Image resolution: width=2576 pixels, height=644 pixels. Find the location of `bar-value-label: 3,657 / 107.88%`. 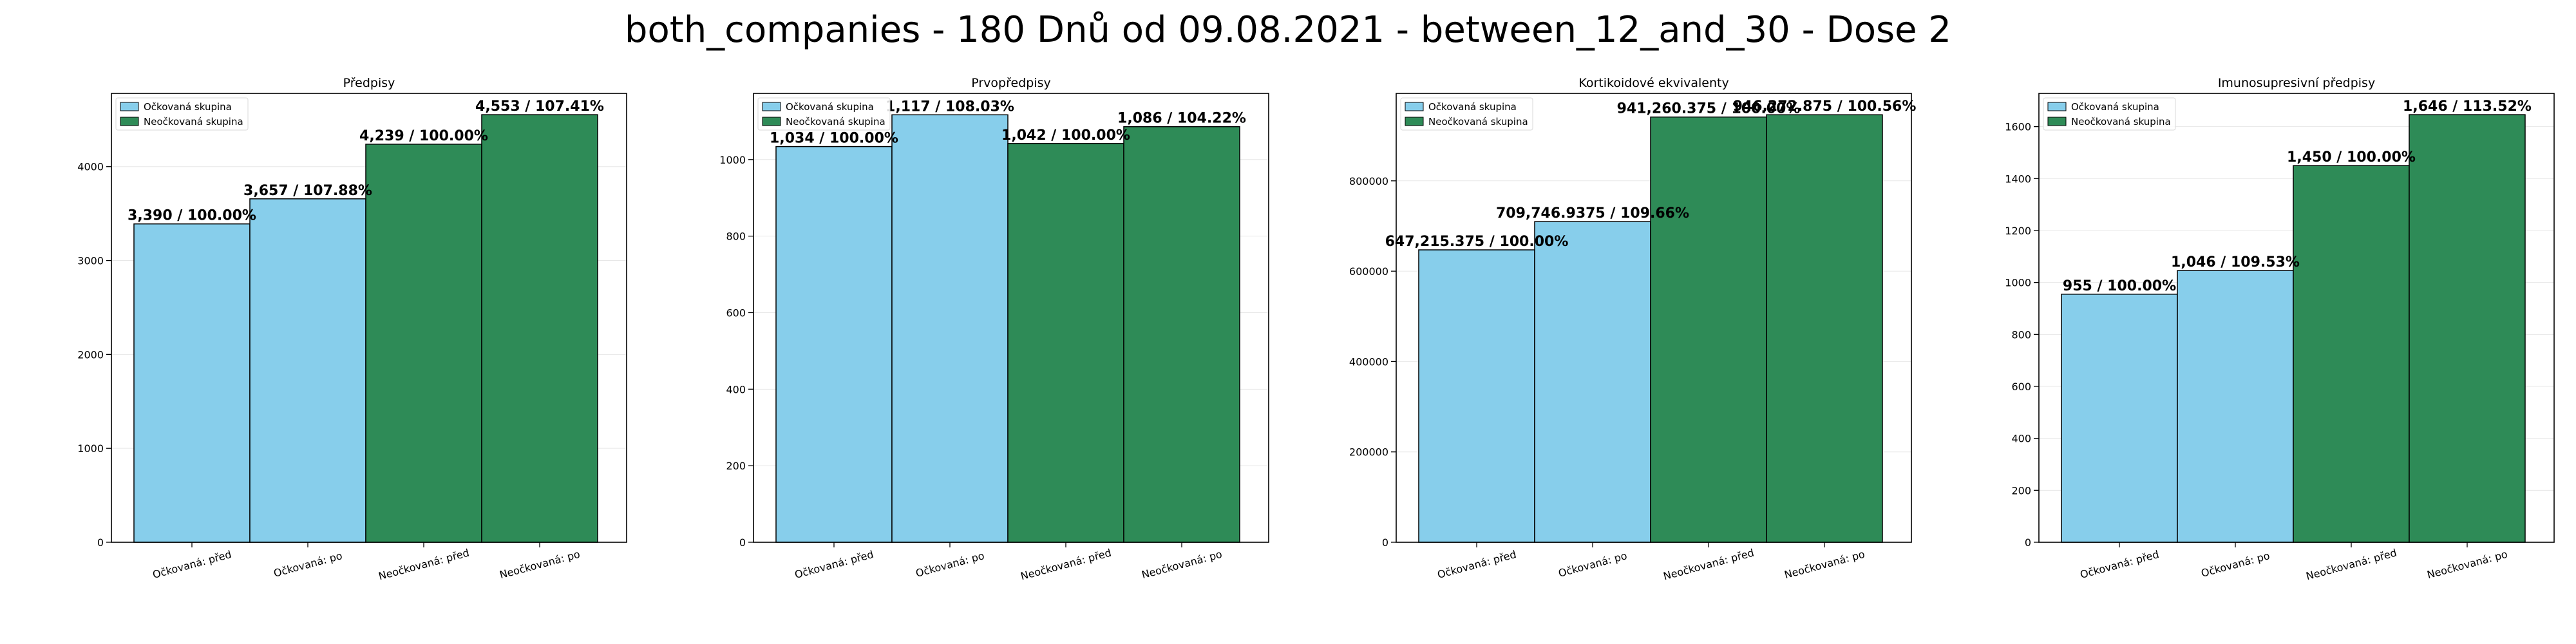

bar-value-label: 3,657 / 107.88% is located at coordinates (307, 191).